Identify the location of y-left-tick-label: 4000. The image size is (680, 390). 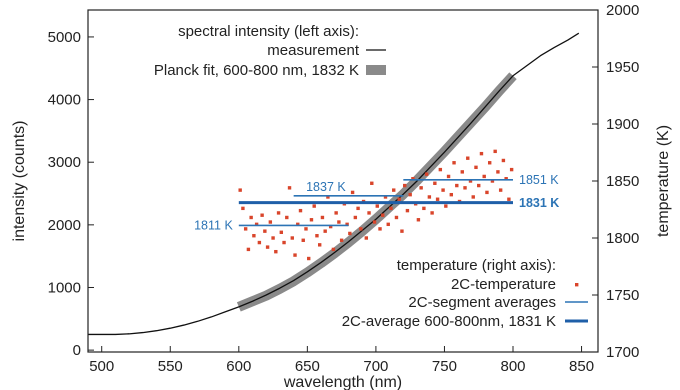
(64, 100).